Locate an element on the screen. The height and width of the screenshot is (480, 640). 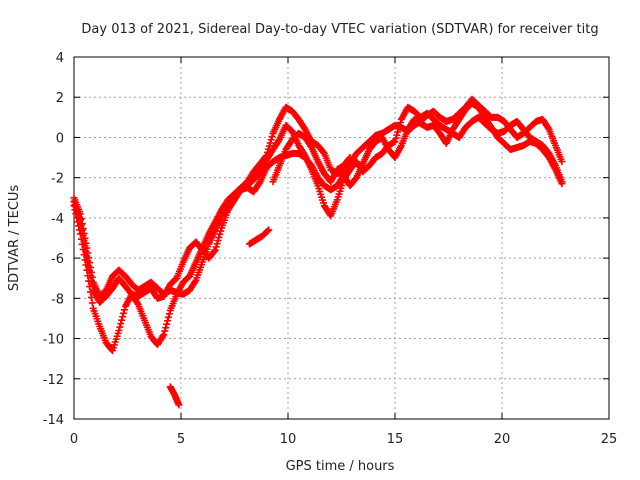
x-tick-label: 0 is located at coordinates (74, 439).